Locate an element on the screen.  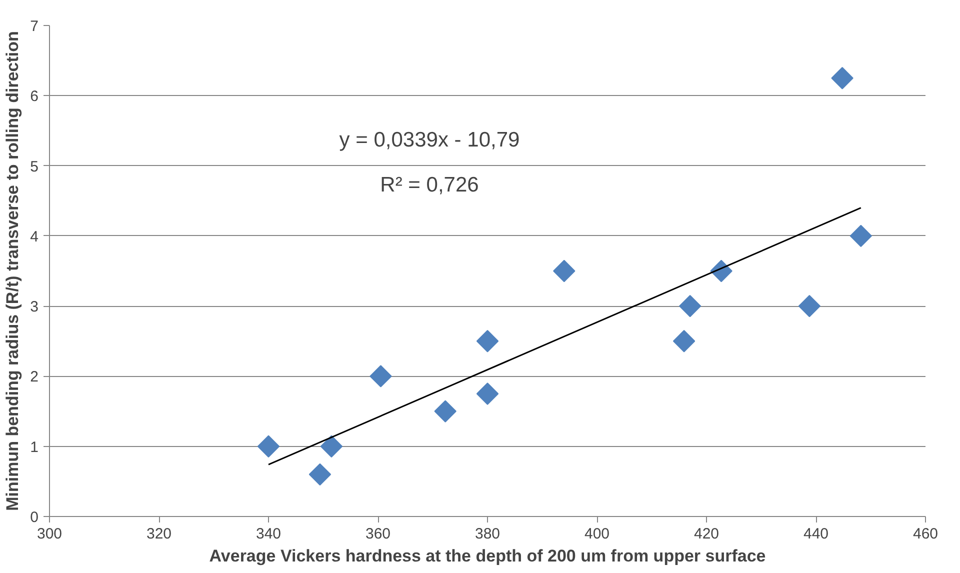
x-tick-label: 400 is located at coordinates (597, 534).